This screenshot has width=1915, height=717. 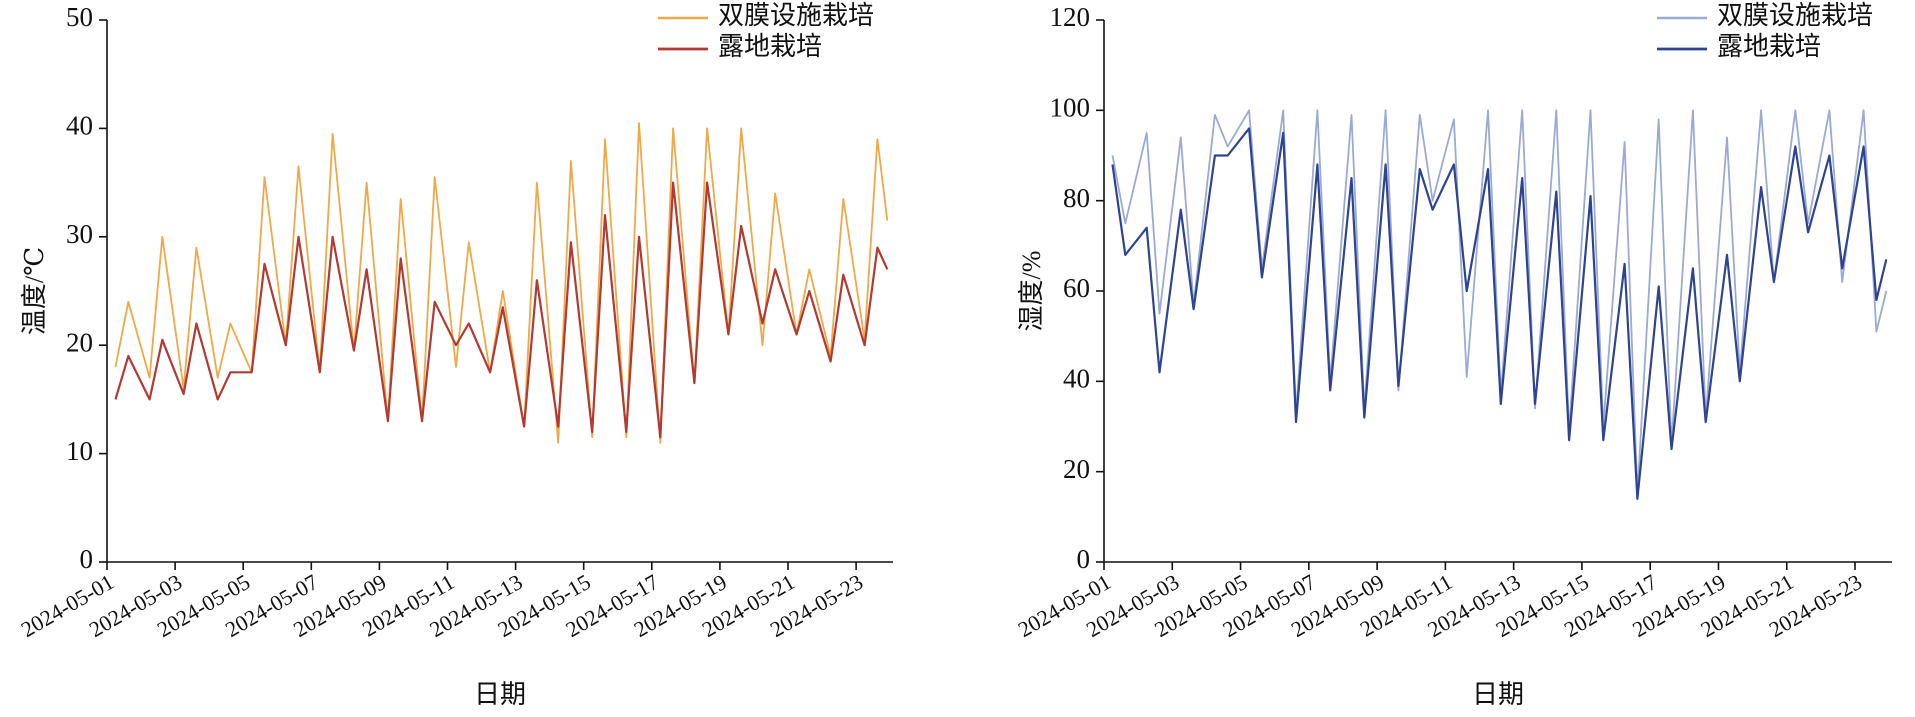 I want to click on series-line, so click(x=501, y=310).